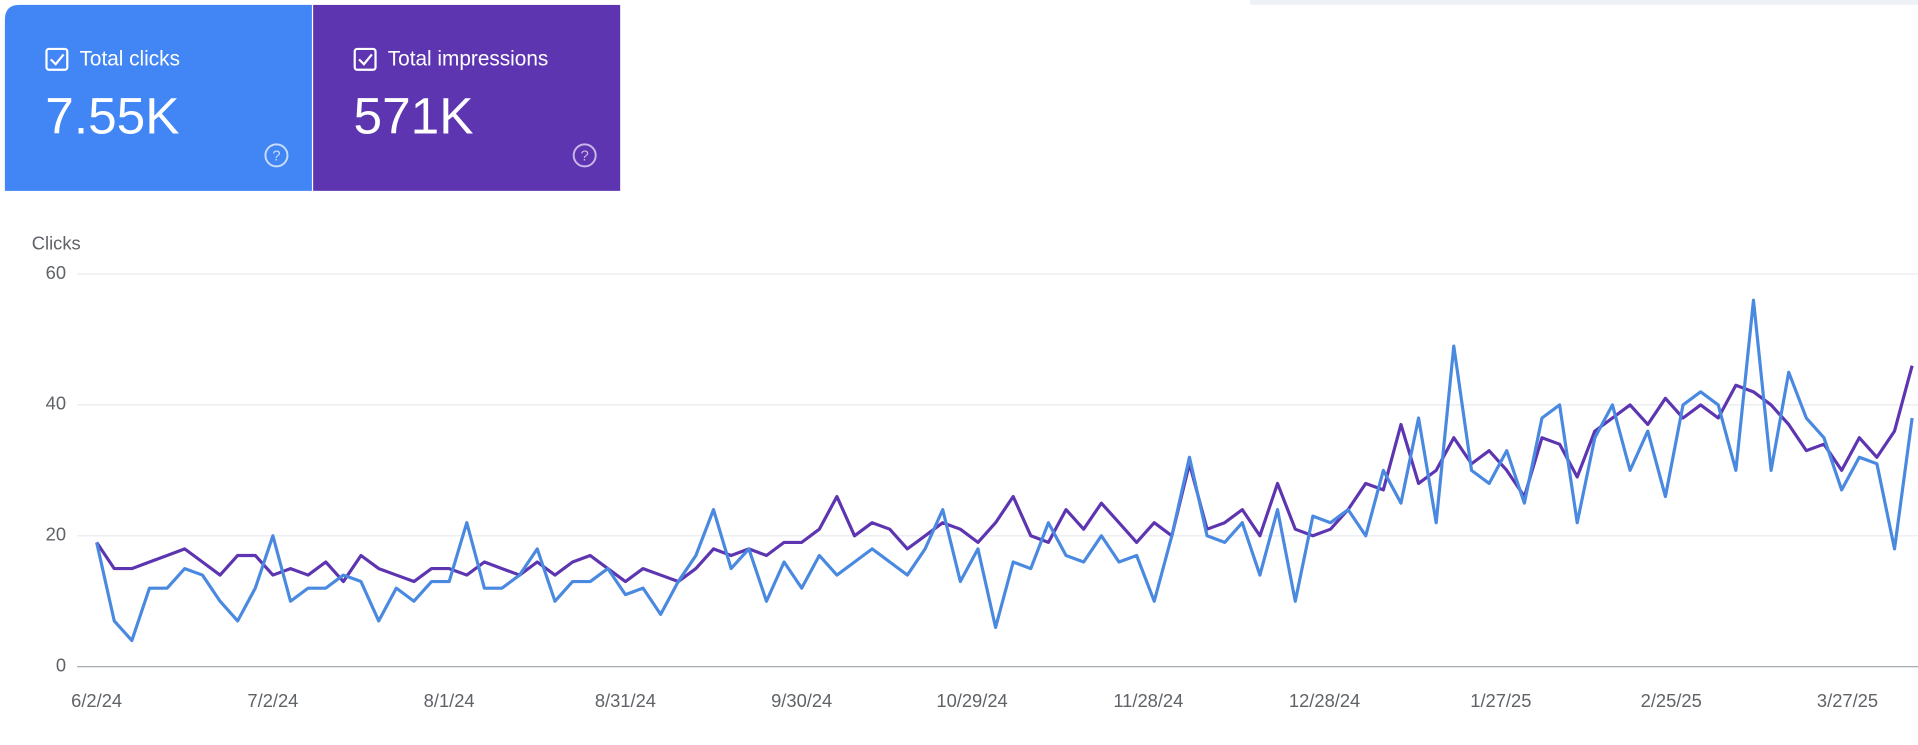 This screenshot has height=745, width=1918. Describe the element at coordinates (56, 243) in the screenshot. I see `y-axis-title: Clicks` at that location.